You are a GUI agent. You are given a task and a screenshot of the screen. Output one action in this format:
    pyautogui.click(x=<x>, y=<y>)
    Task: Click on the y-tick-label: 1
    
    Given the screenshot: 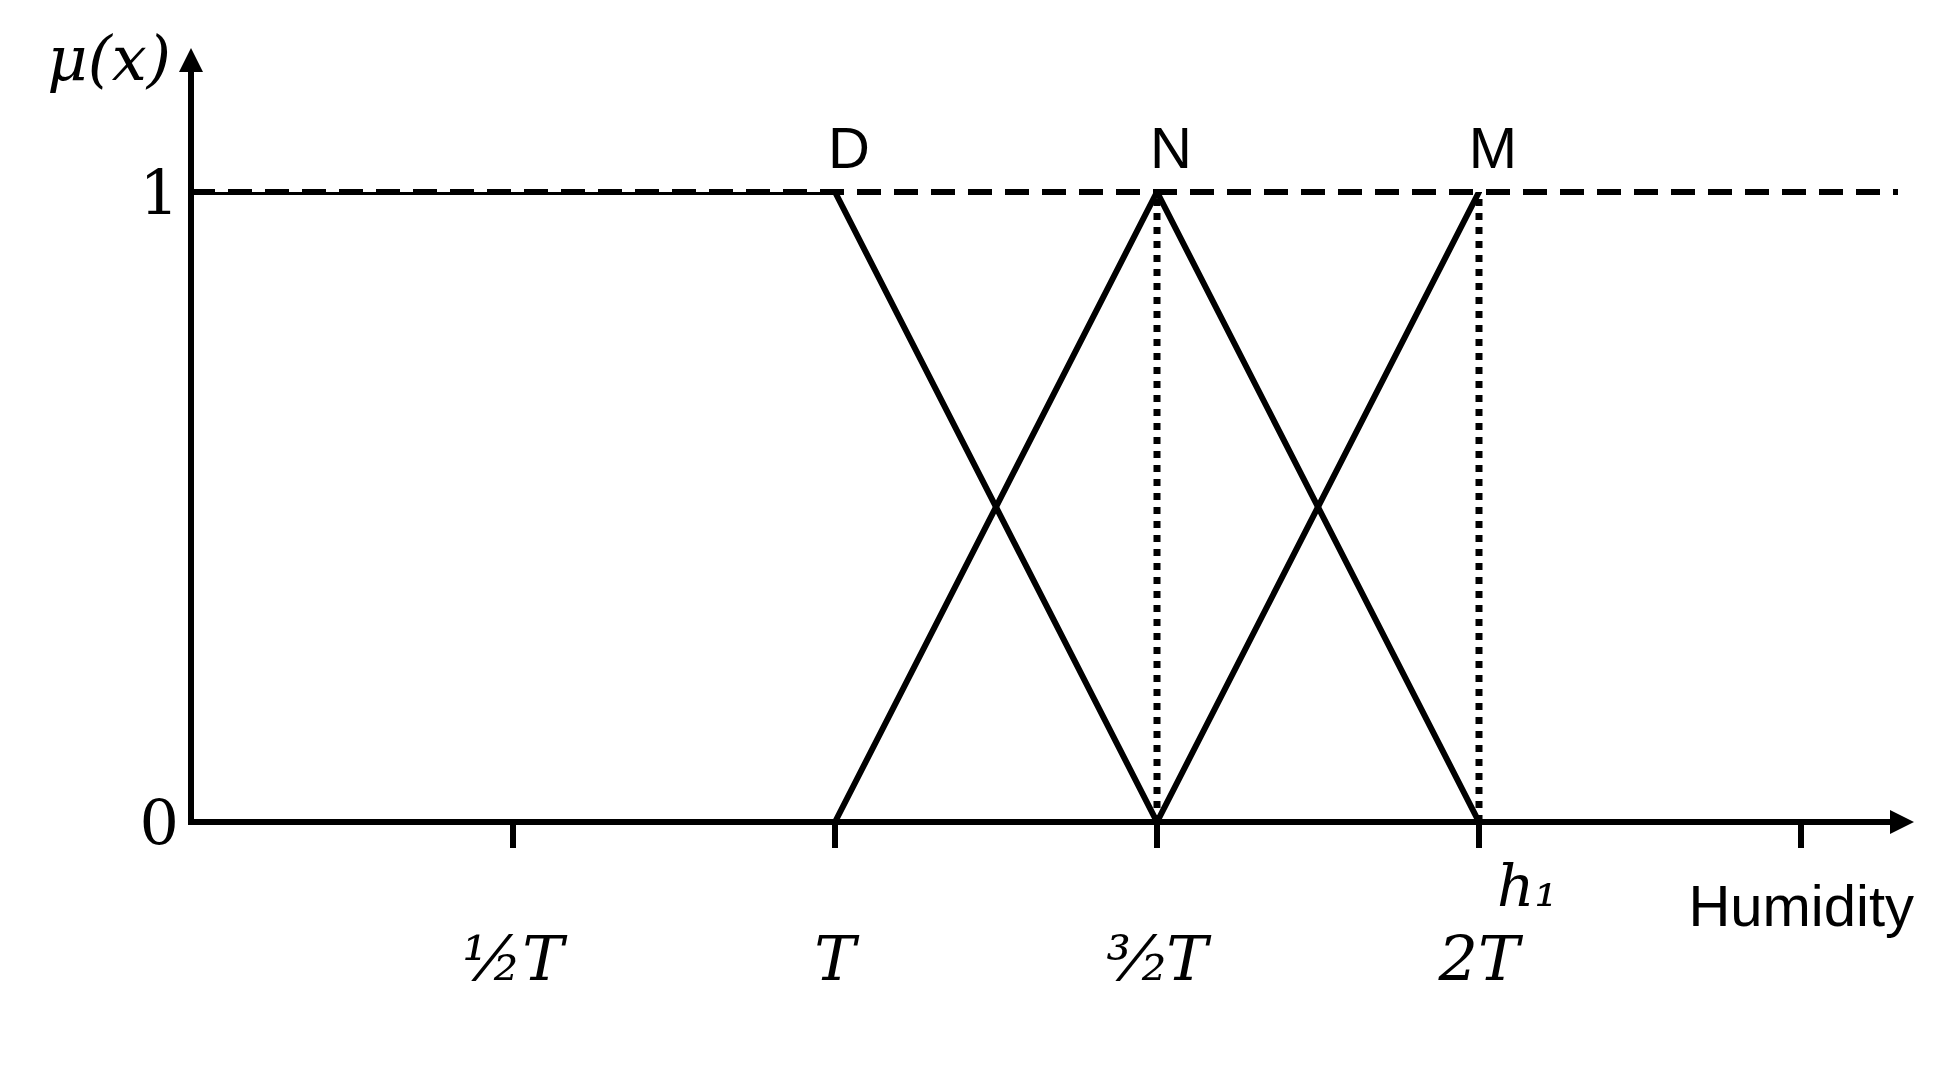 What is the action you would take?
    pyautogui.click(x=159, y=192)
    